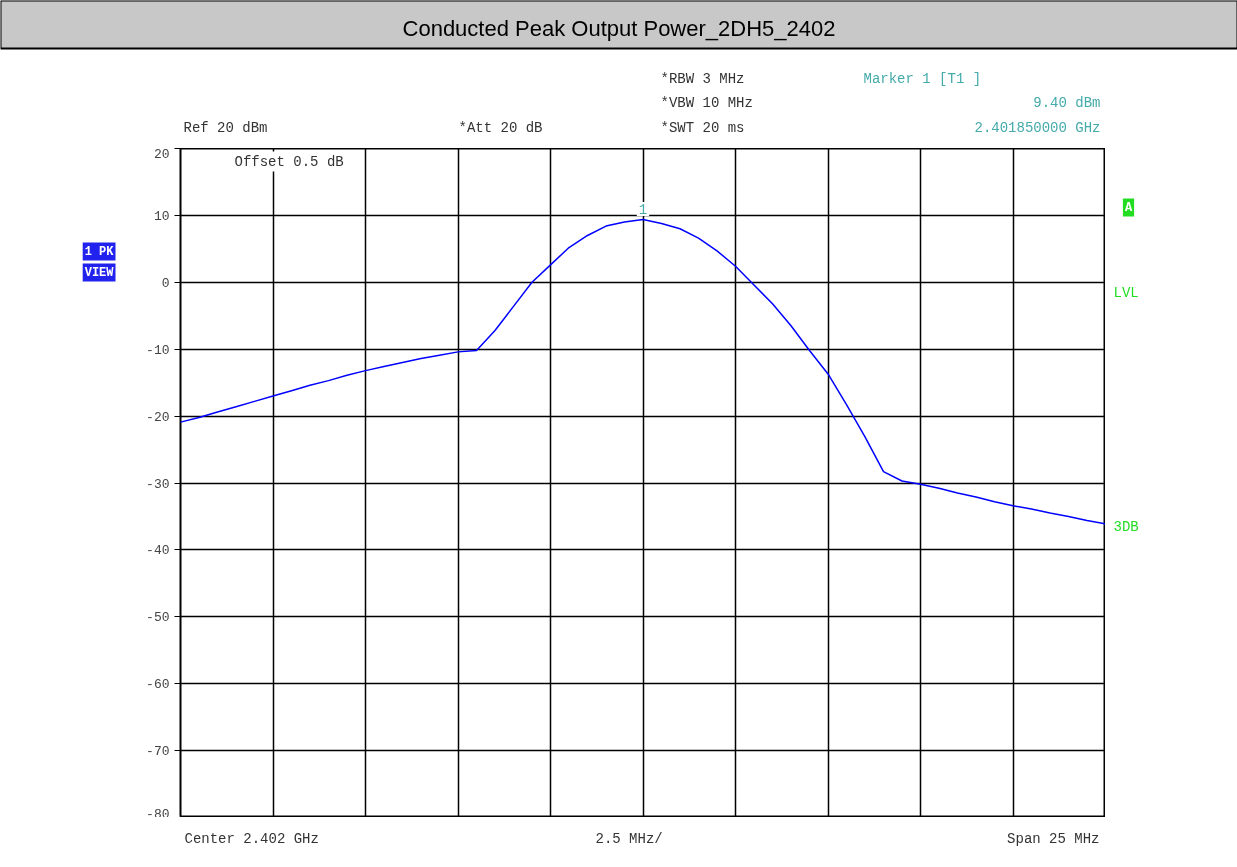  I want to click on y-tick-label: -80, so click(158, 814).